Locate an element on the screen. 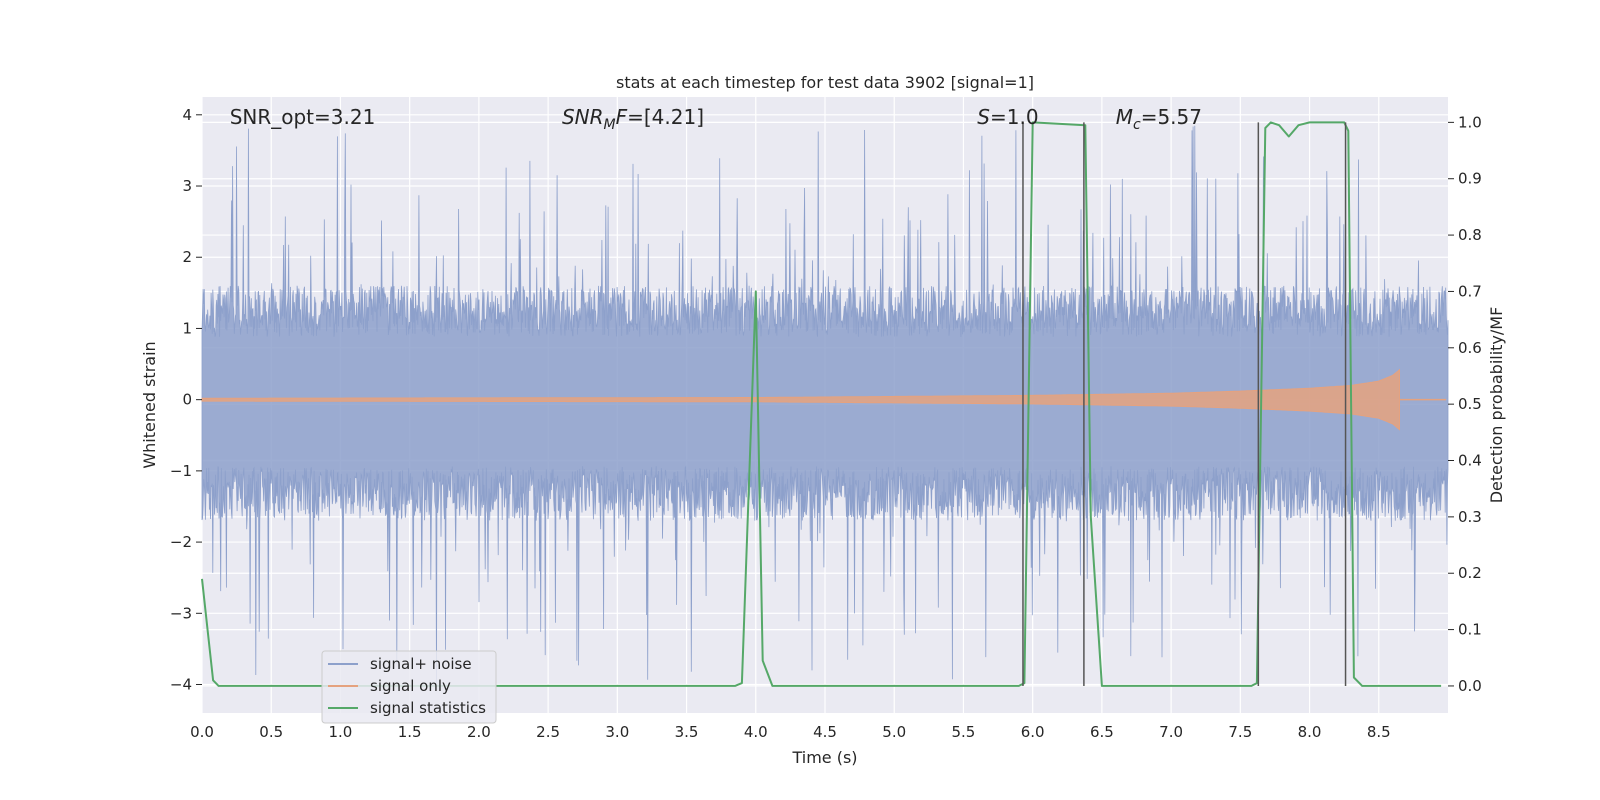  x-tick-label-0: 0.0 is located at coordinates (202, 732).